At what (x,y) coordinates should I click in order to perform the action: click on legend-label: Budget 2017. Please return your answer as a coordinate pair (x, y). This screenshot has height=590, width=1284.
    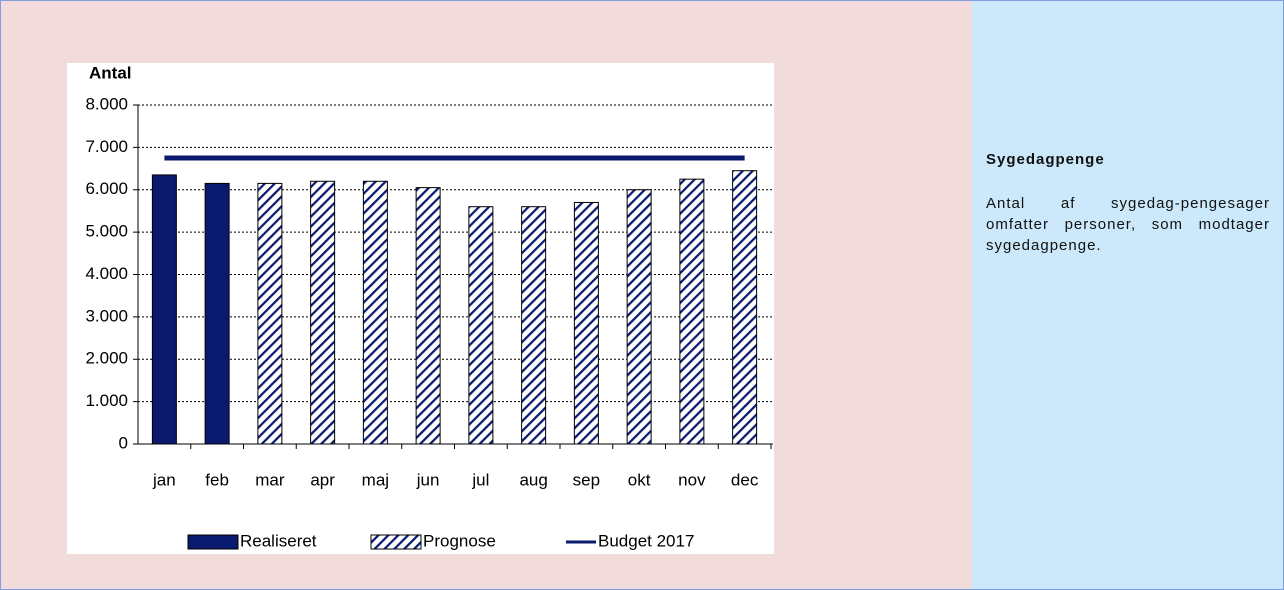
    Looking at the image, I should click on (646, 540).